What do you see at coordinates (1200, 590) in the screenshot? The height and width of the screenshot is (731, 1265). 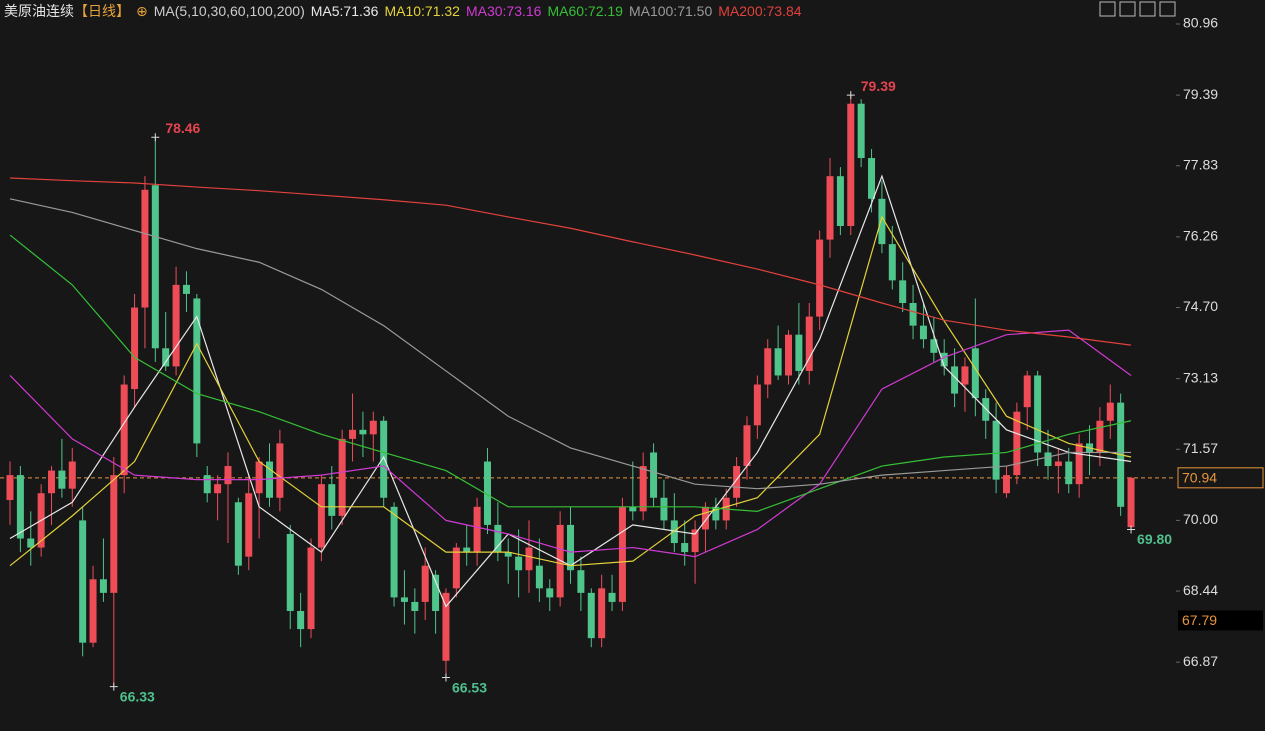 I see `y-tick-label: 68.44` at bounding box center [1200, 590].